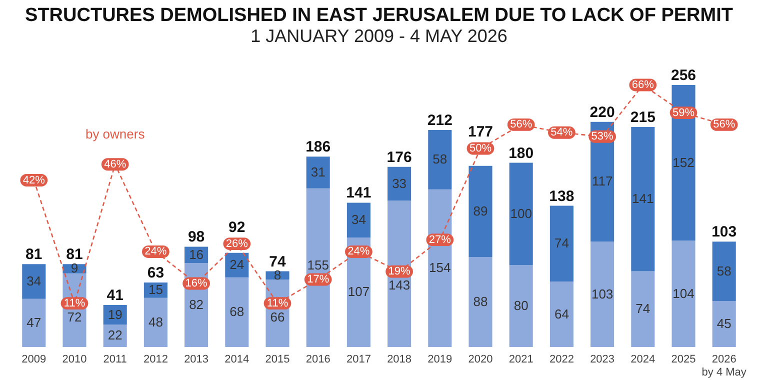  I want to click on total-label: 92, so click(237, 227).